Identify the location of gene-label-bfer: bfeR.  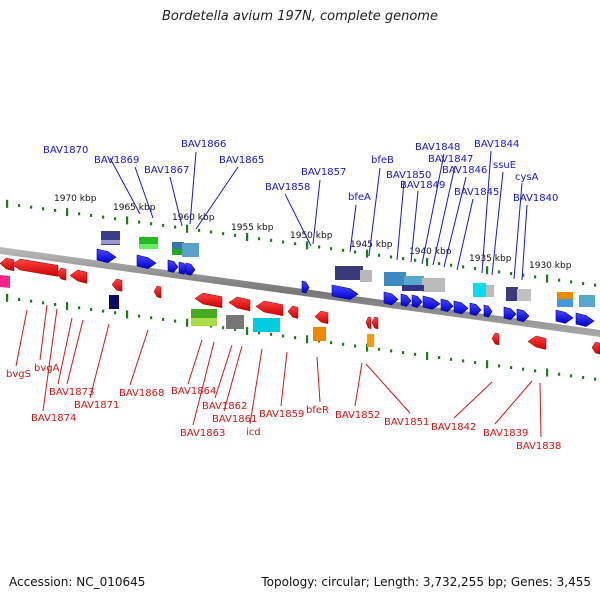
(317, 410).